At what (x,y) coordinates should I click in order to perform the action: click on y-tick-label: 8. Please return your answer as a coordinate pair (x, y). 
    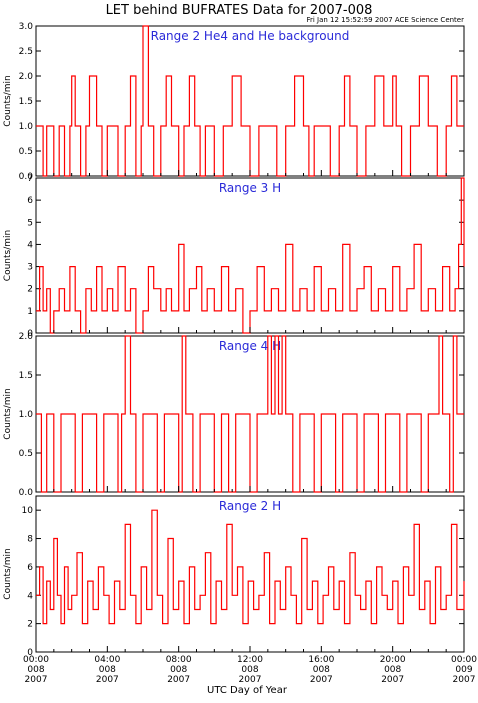
    Looking at the image, I should click on (30, 540).